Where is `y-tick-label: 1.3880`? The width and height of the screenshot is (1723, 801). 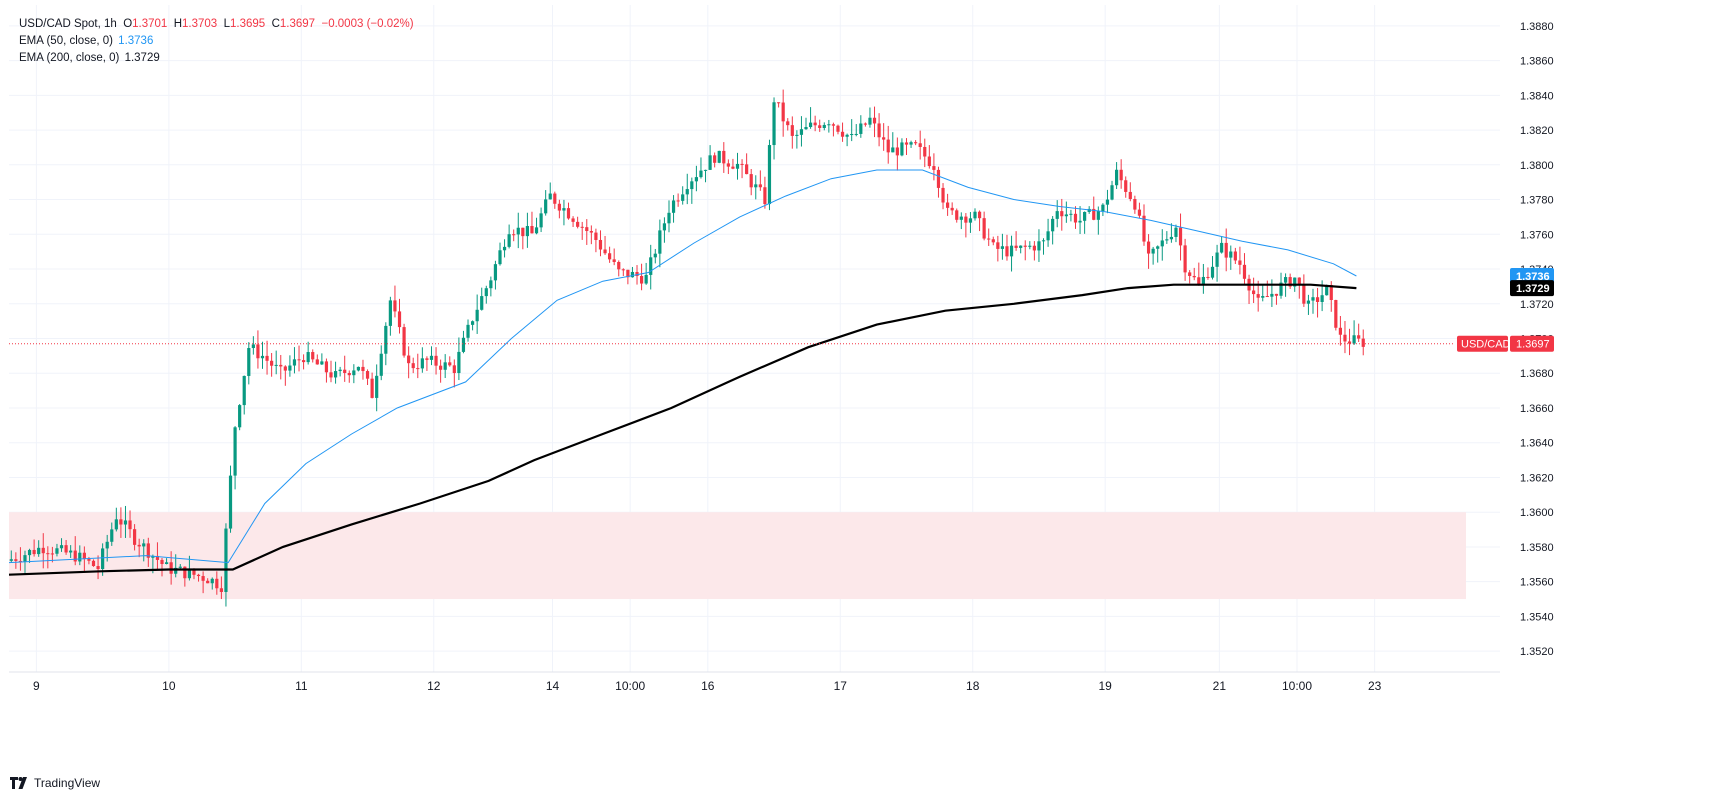 y-tick-label: 1.3880 is located at coordinates (1537, 27).